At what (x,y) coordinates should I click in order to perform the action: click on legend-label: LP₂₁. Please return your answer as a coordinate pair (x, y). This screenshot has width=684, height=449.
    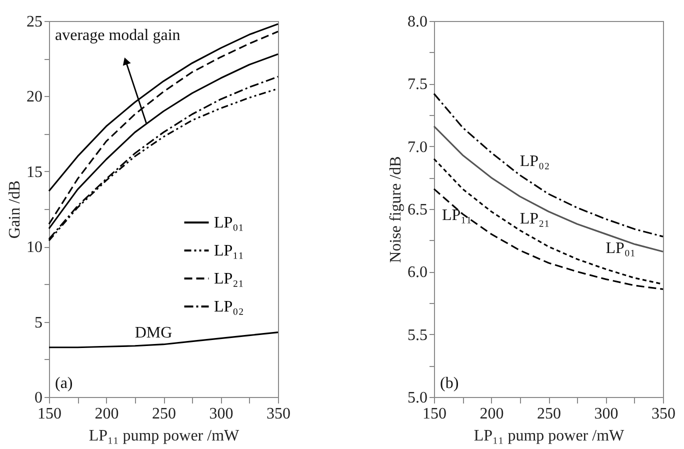
    Looking at the image, I should click on (229, 279).